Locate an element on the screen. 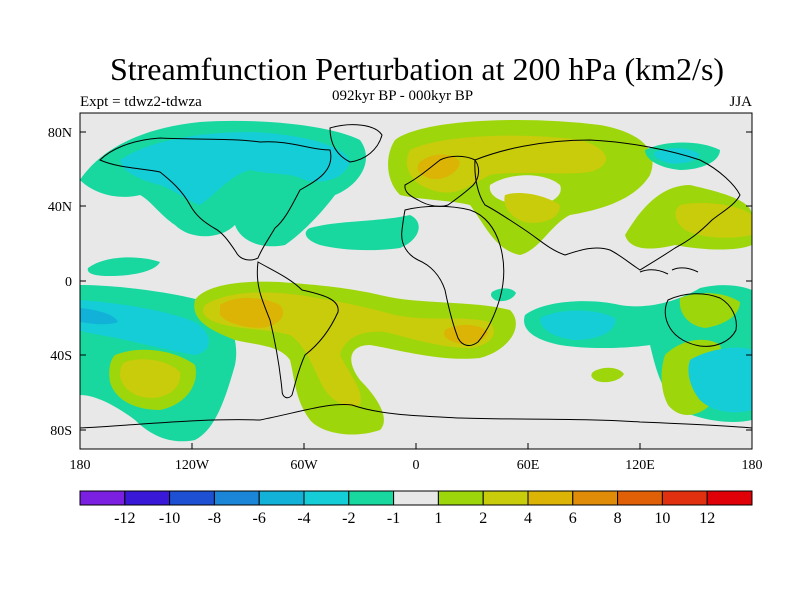  contour-namerica-neg2 is located at coordinates (235, 168).